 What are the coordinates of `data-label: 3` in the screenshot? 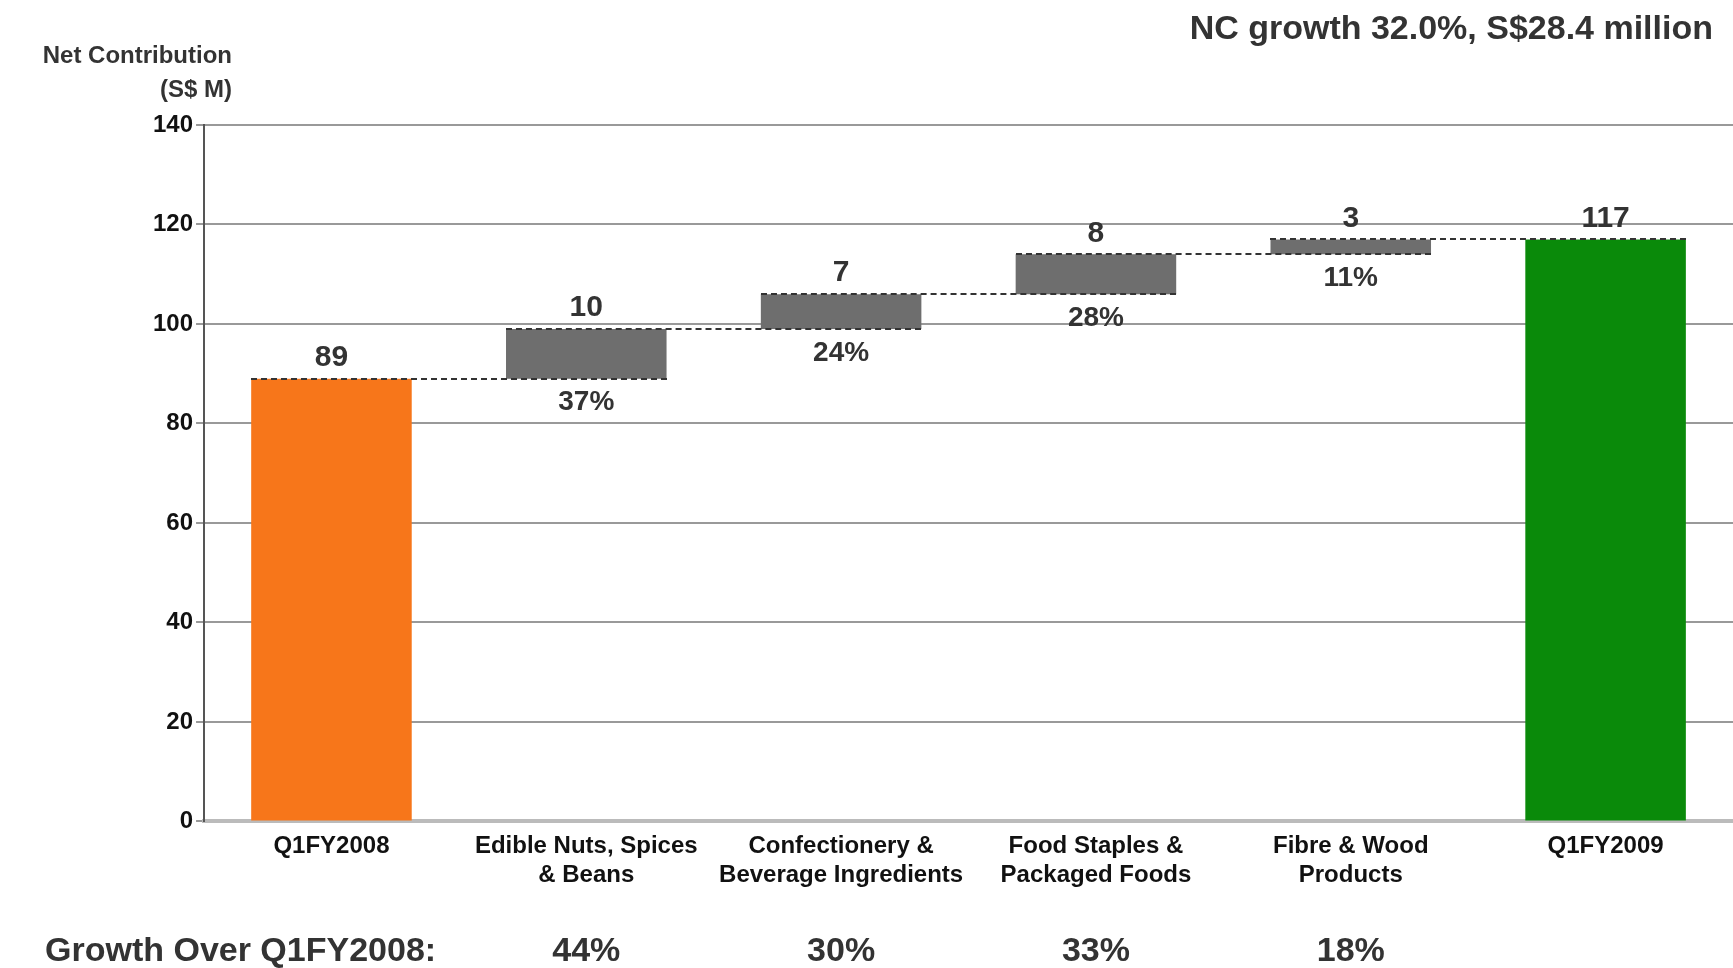 It's located at (1351, 216).